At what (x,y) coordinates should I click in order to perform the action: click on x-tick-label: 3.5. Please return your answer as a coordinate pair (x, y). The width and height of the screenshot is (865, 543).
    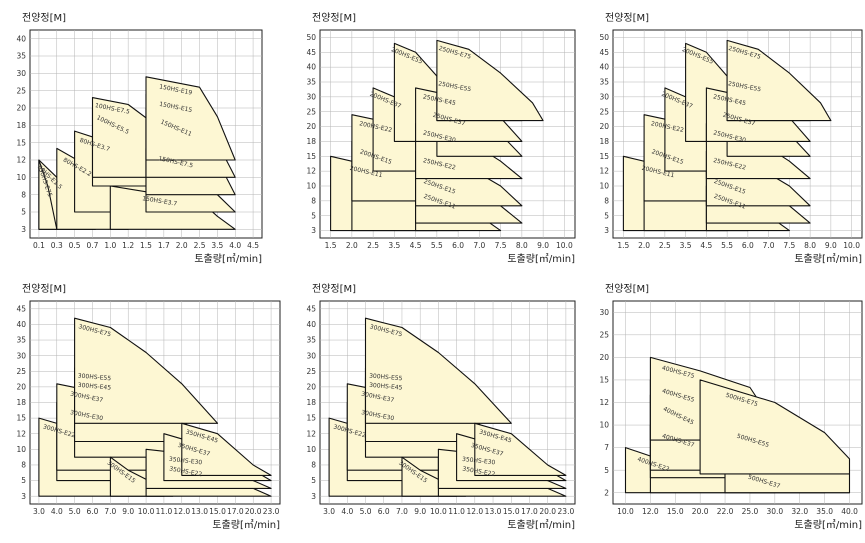
    Looking at the image, I should click on (394, 245).